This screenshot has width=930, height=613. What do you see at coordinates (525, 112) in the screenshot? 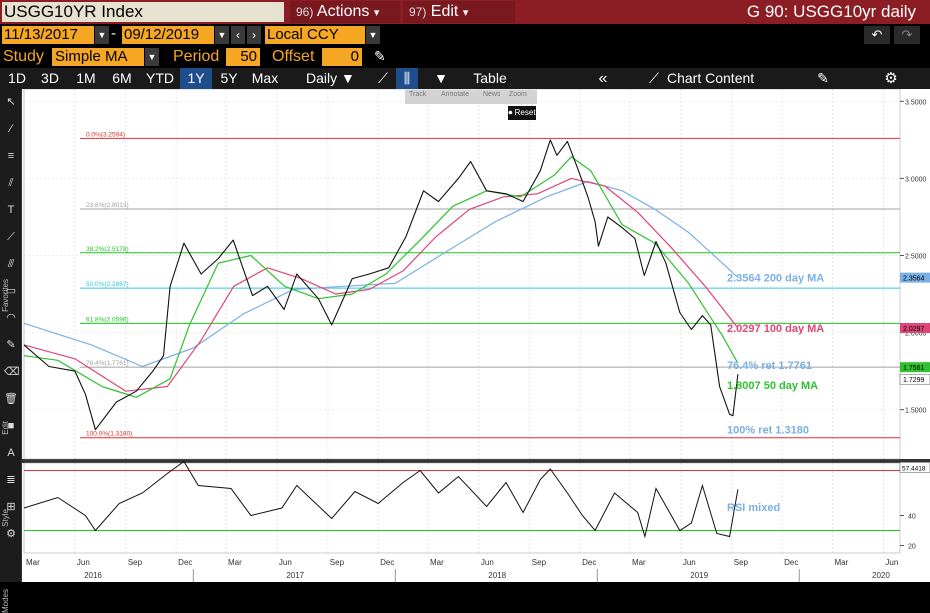
I see `reset-label: Reset` at bounding box center [525, 112].